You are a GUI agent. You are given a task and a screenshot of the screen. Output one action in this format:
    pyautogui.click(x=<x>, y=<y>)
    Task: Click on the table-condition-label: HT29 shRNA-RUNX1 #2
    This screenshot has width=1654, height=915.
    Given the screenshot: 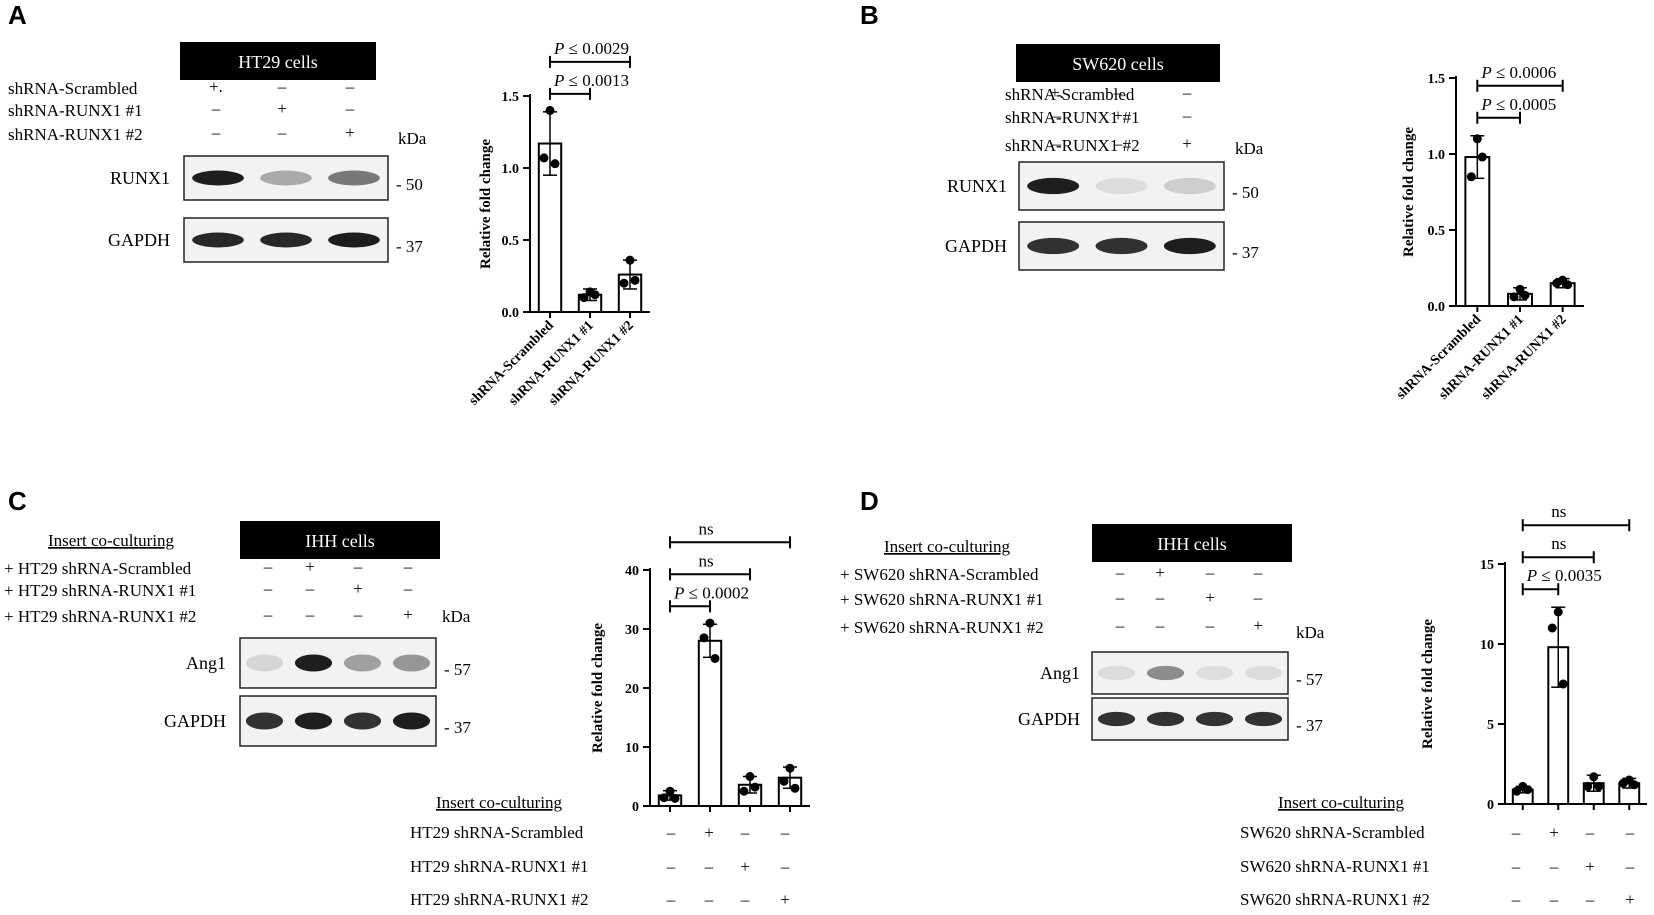 What is the action you would take?
    pyautogui.click(x=499, y=899)
    